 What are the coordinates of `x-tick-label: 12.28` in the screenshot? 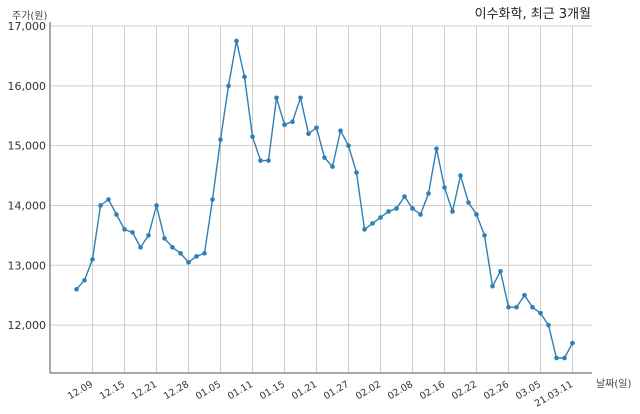 It's located at (176, 390).